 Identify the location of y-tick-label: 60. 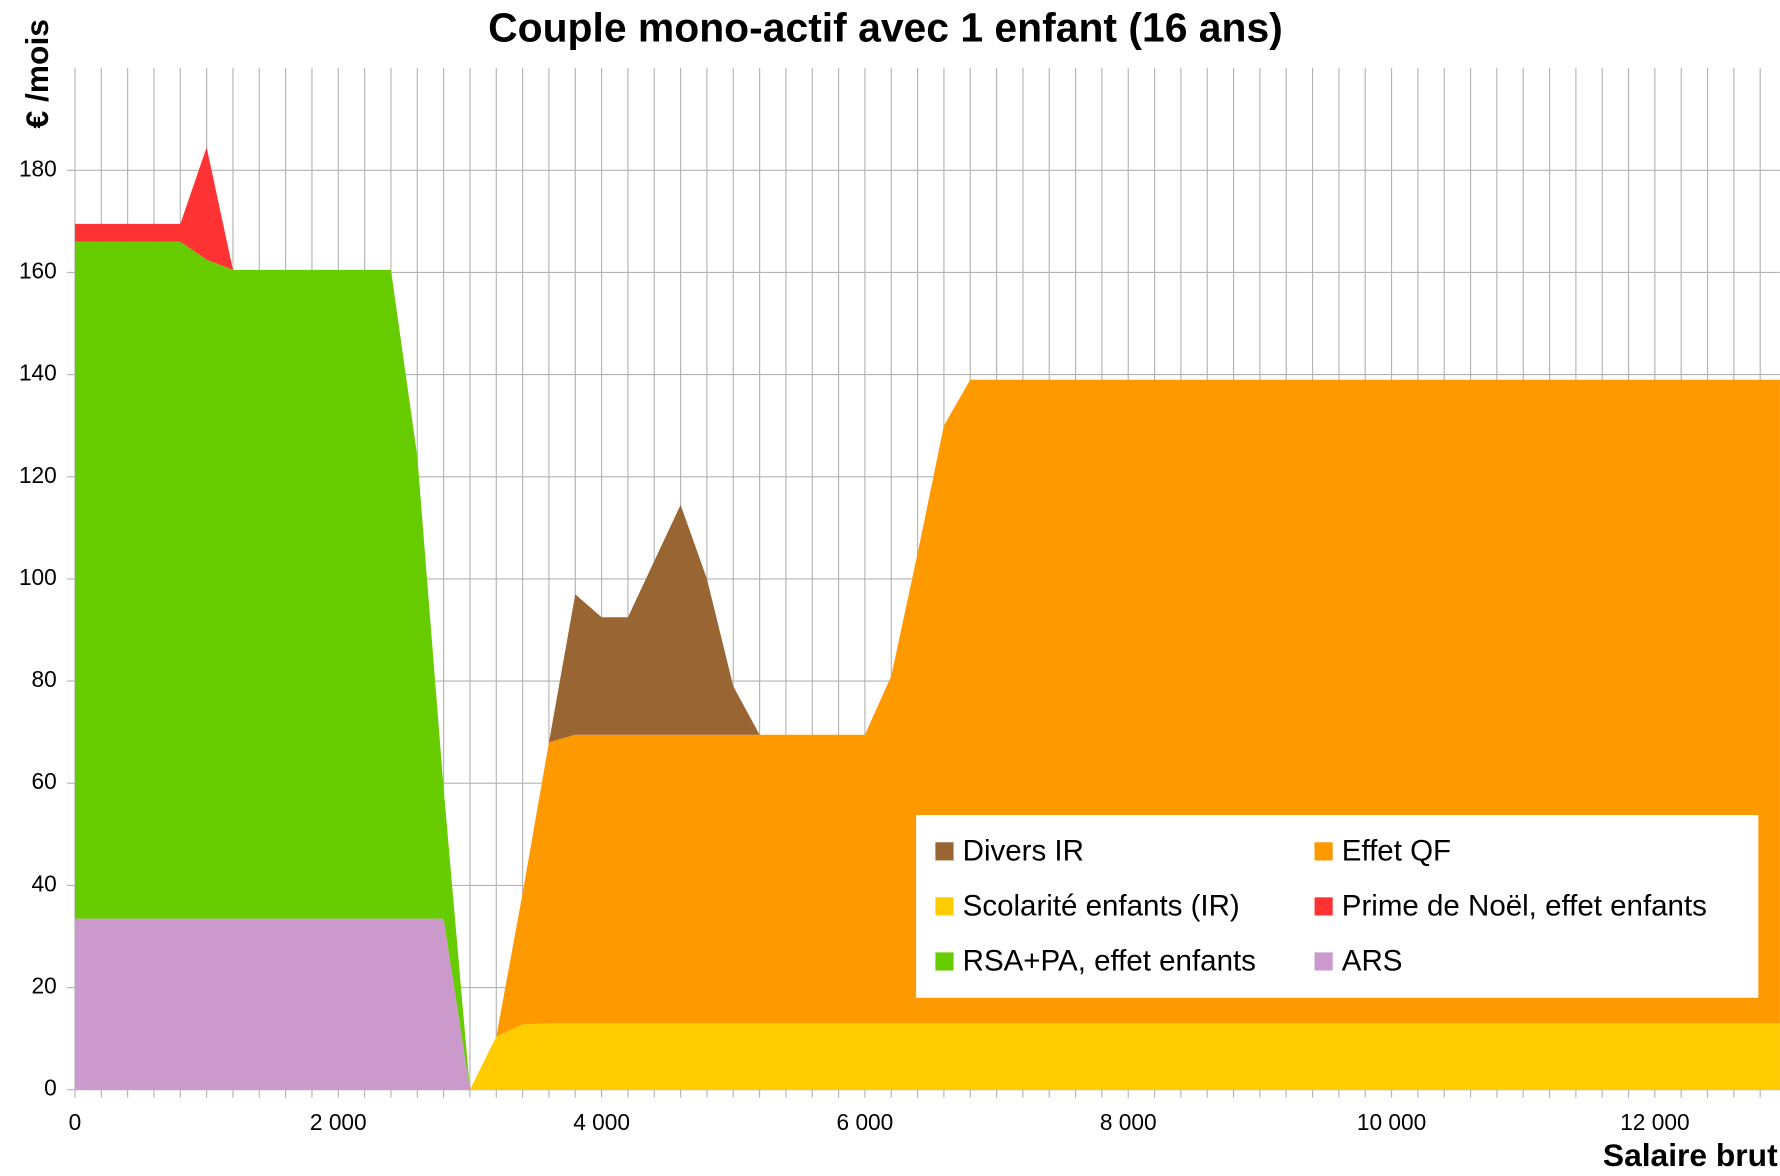
(44, 781).